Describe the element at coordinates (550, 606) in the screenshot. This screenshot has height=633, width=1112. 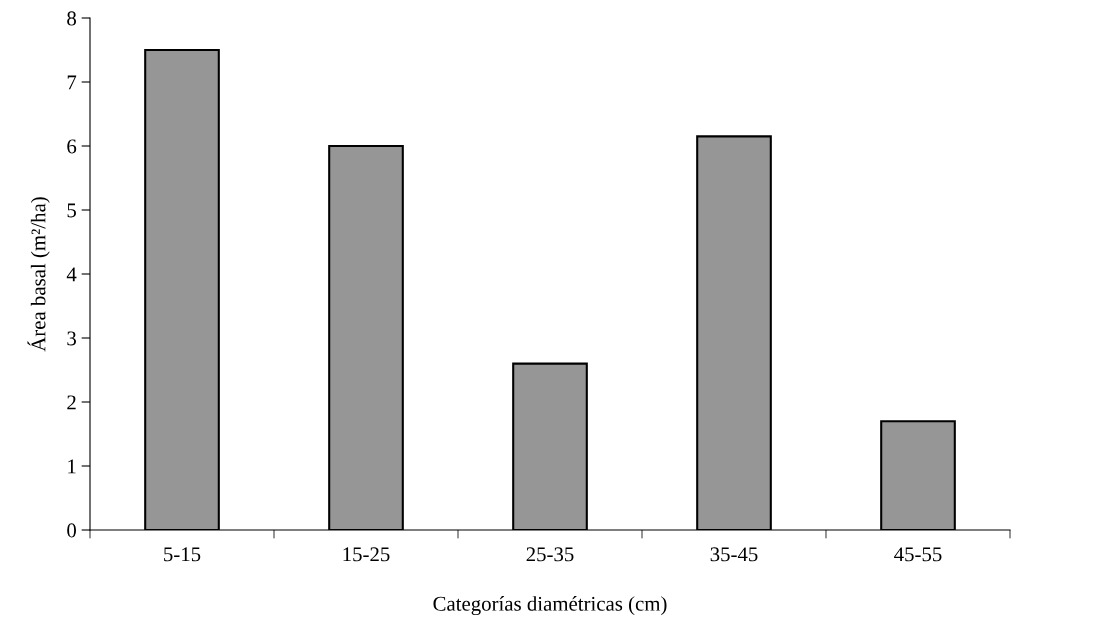
I see `x-axis-title: Categorías diamétricas (cm)` at that location.